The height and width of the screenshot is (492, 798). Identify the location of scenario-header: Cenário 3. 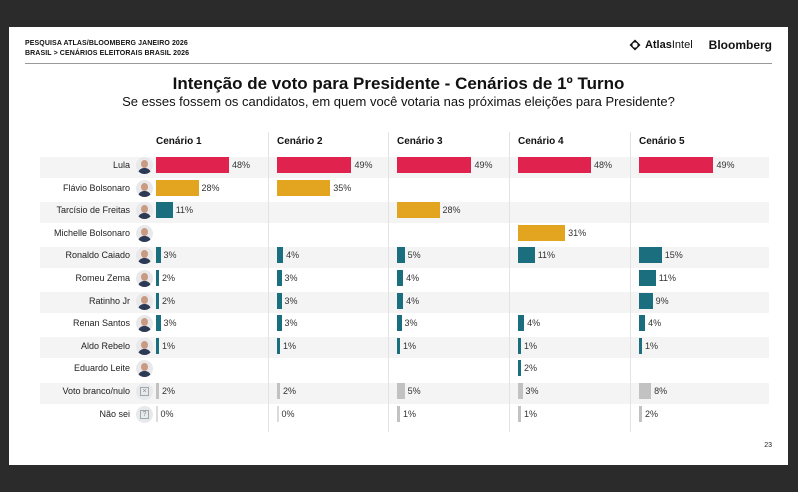
(420, 141).